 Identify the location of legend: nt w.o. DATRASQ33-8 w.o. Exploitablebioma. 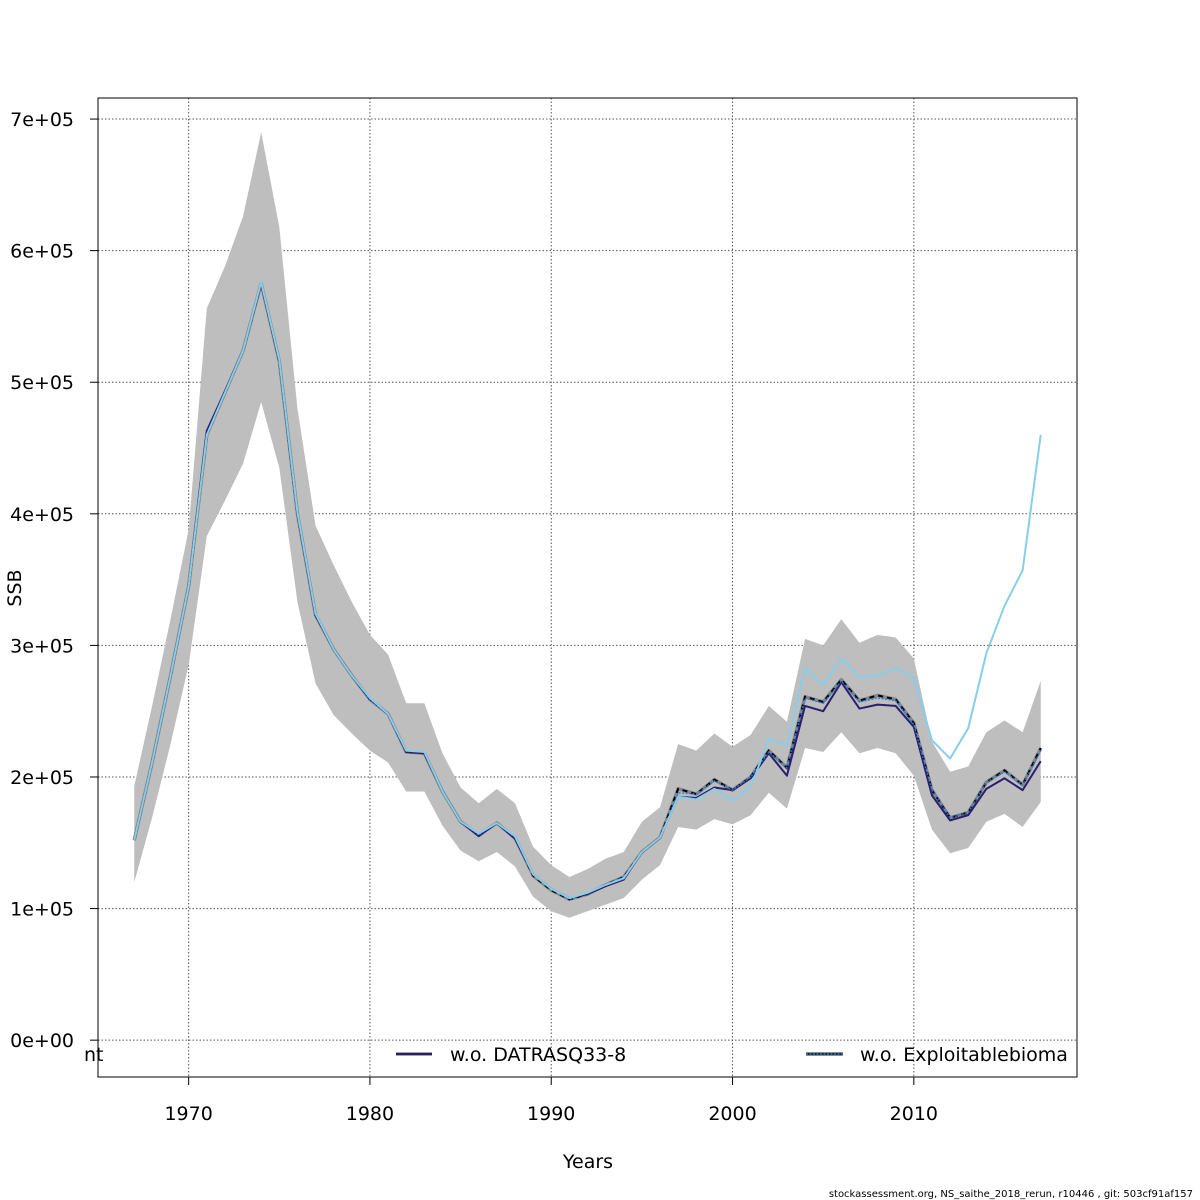
(576, 1055).